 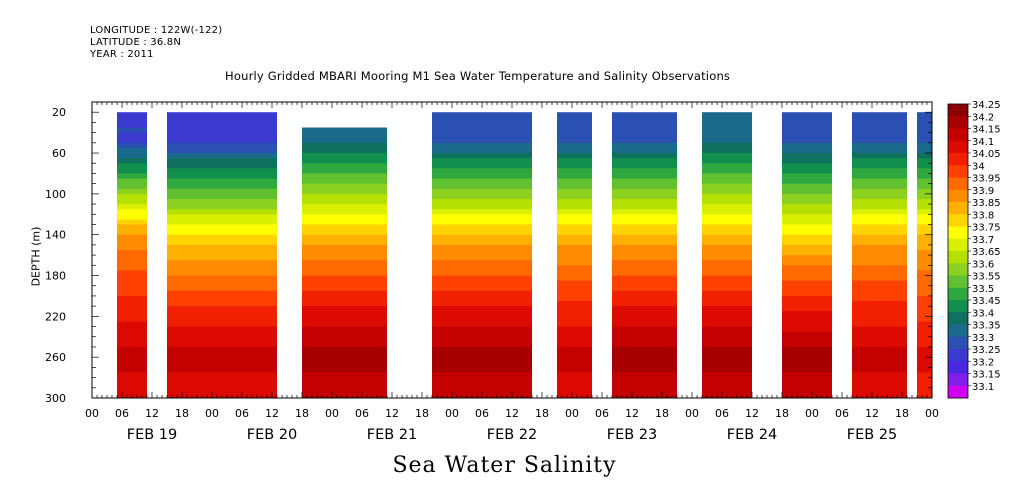 I want to click on x-date-label: FEB 19, so click(x=152, y=435).